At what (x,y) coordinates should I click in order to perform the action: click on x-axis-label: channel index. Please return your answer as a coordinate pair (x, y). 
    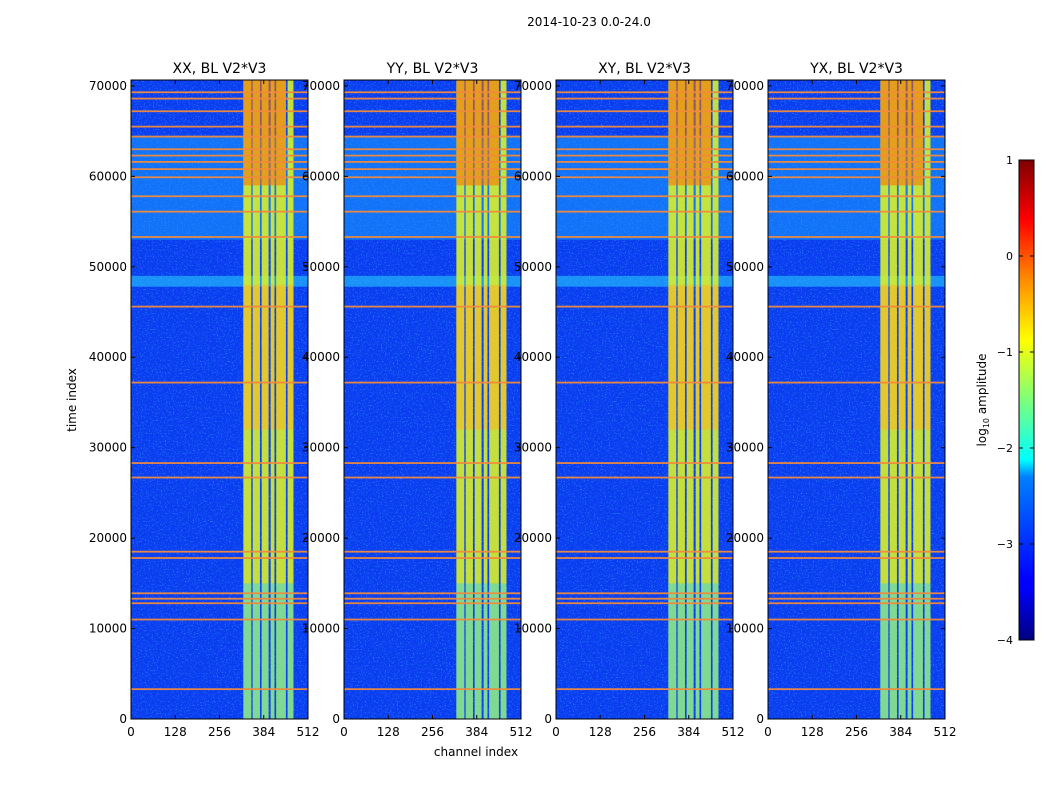
    Looking at the image, I should click on (476, 752).